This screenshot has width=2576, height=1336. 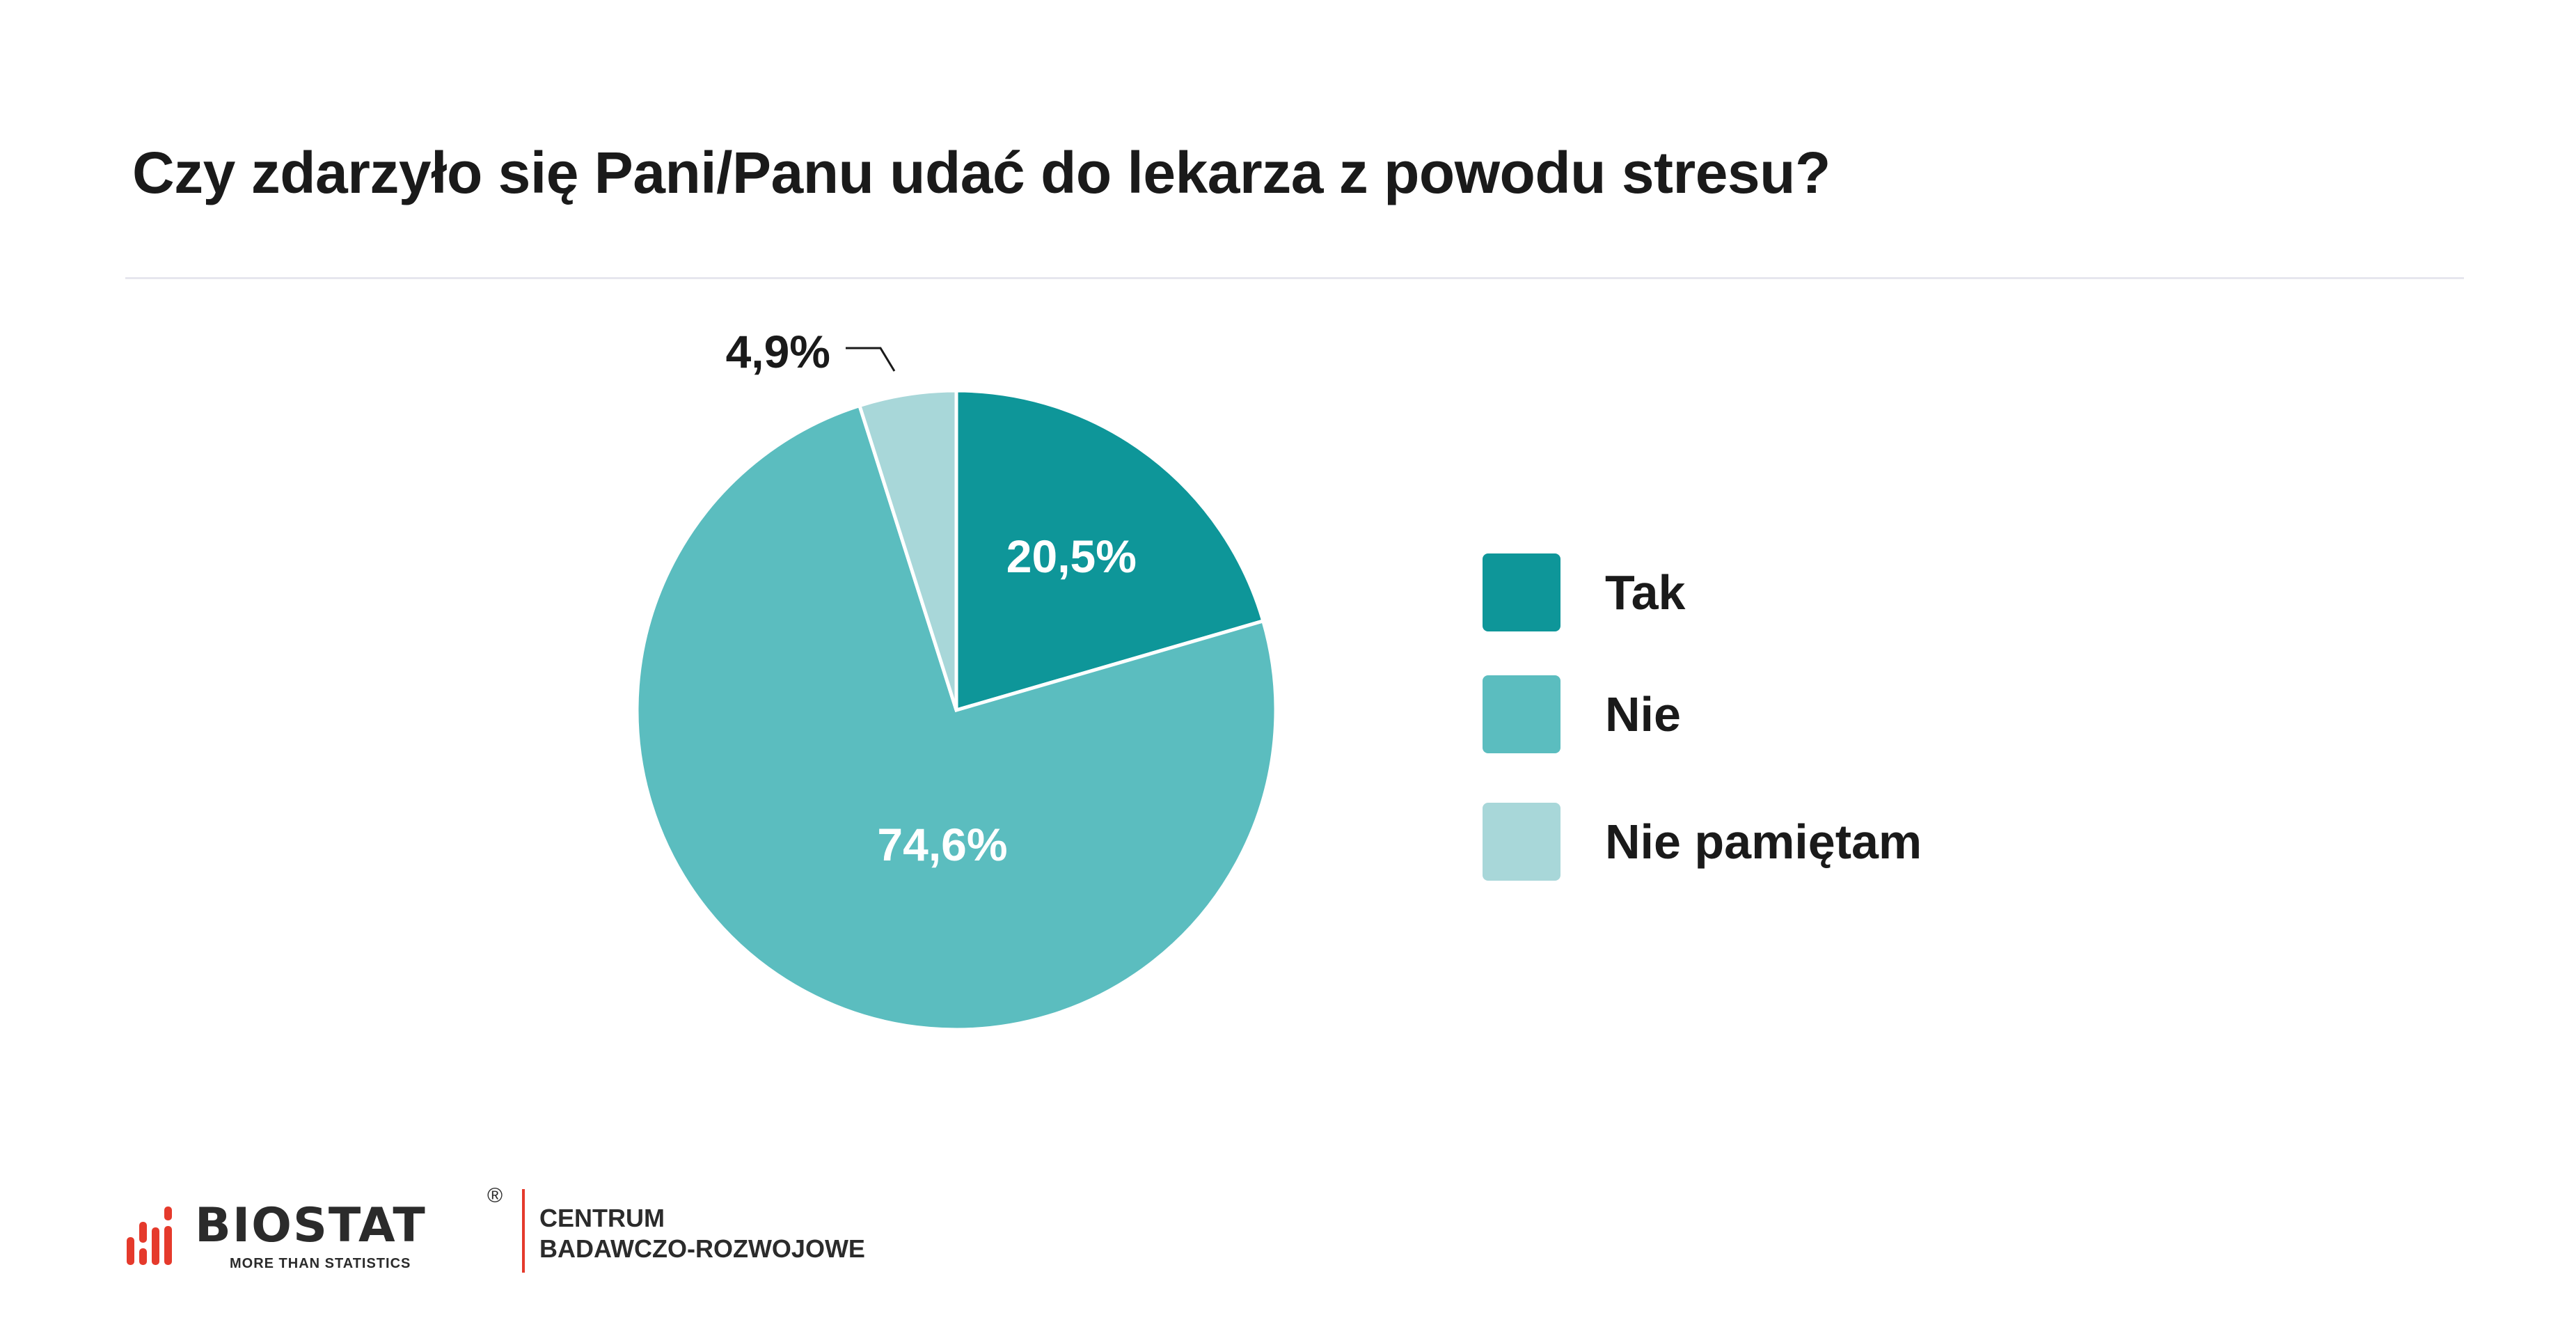 What do you see at coordinates (1582, 714) in the screenshot?
I see `legend-item-nie: Nie` at bounding box center [1582, 714].